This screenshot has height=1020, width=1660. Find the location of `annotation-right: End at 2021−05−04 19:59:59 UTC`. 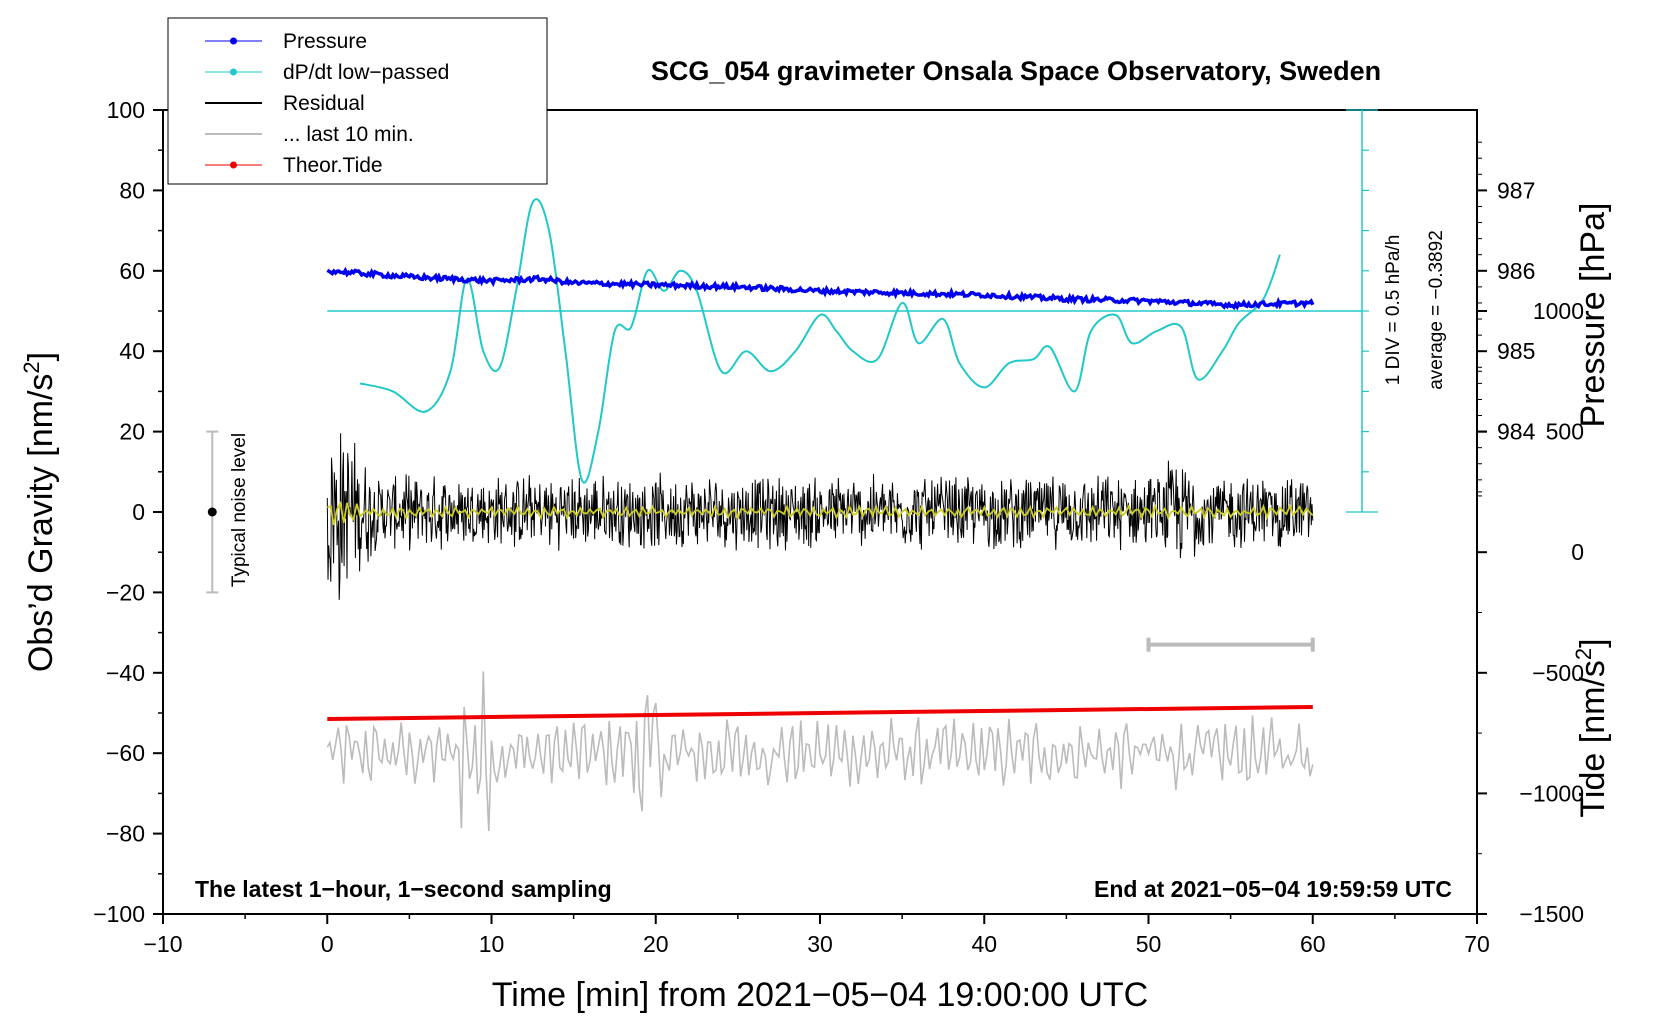

annotation-right: End at 2021−05−04 19:59:59 UTC is located at coordinates (1273, 889).